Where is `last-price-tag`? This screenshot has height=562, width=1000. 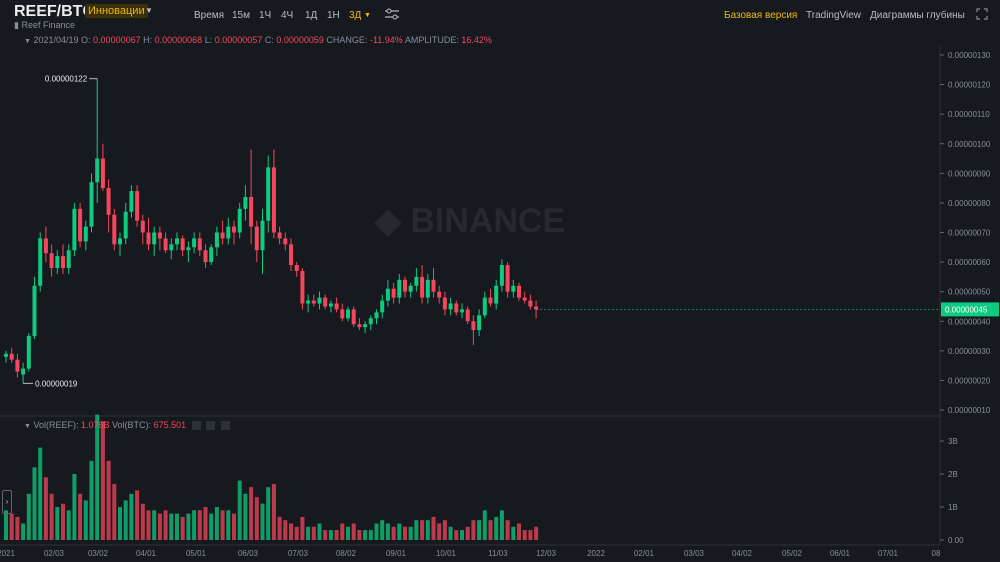 last-price-tag is located at coordinates (970, 309).